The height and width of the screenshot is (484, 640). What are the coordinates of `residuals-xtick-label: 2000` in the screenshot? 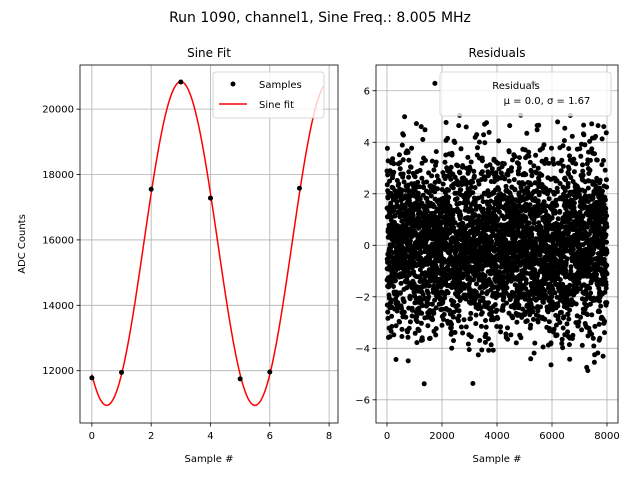 It's located at (441, 436).